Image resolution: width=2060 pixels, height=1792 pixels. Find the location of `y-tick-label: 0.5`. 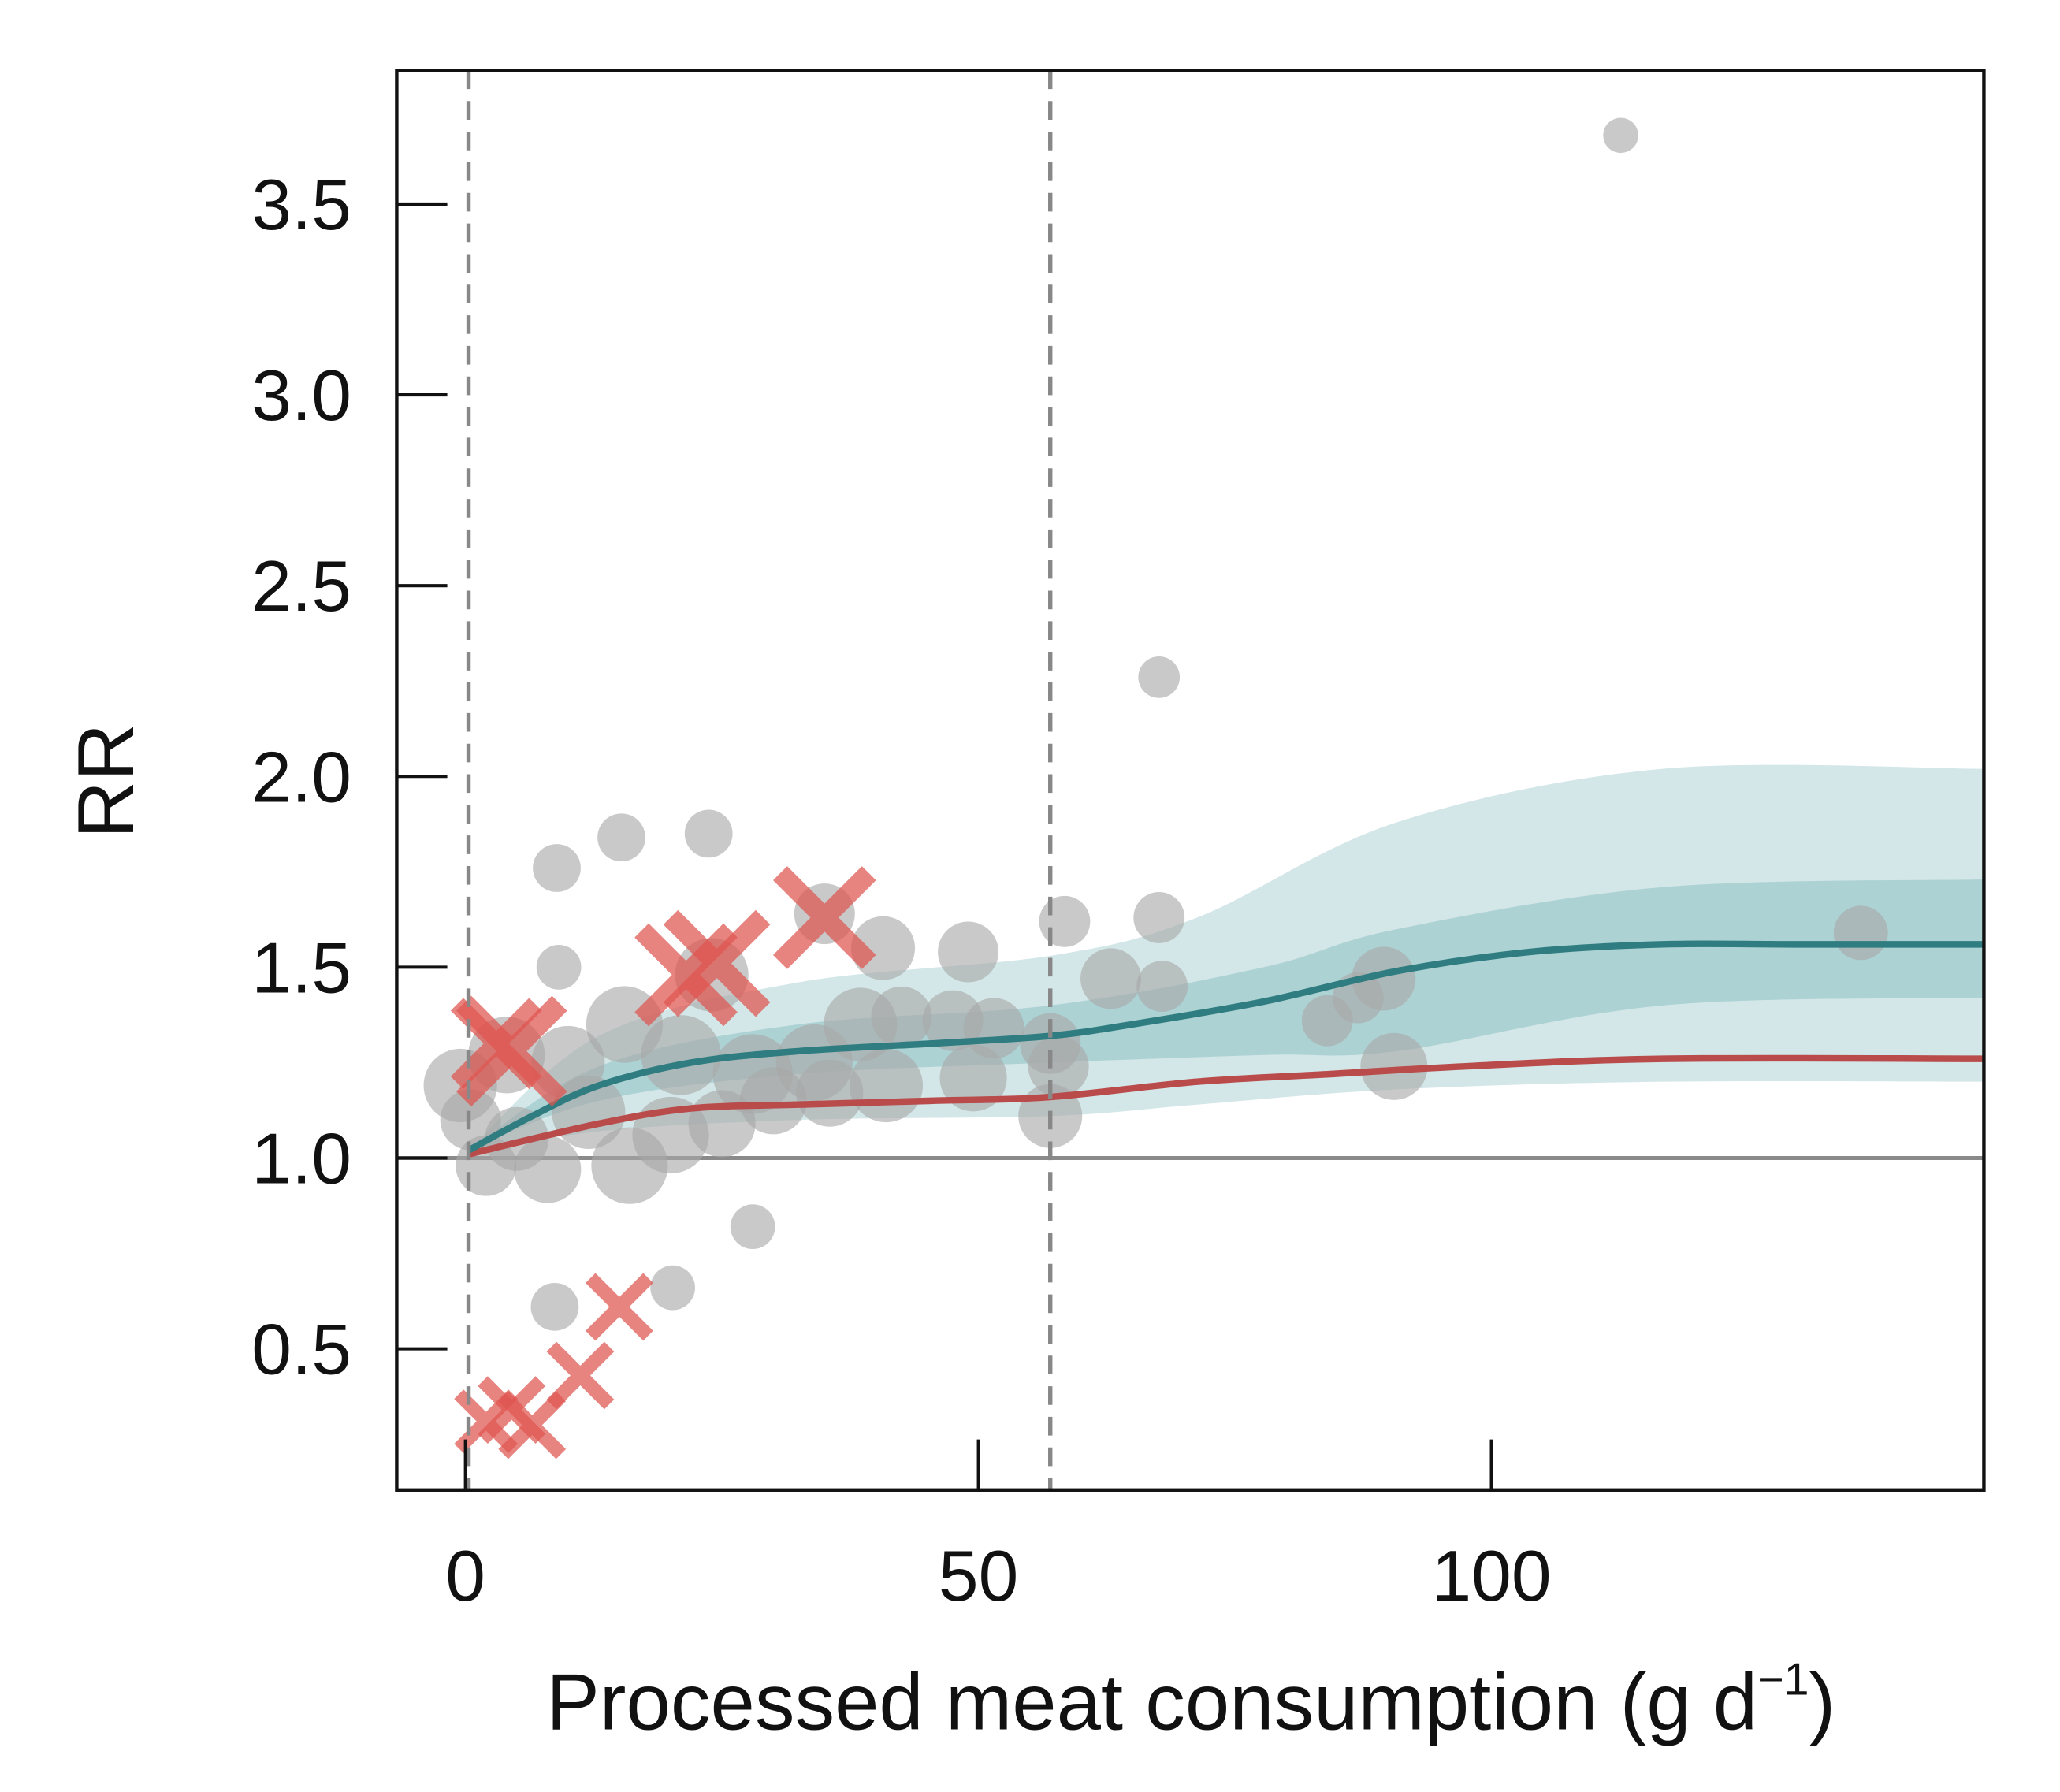

y-tick-label: 0.5 is located at coordinates (301, 1350).